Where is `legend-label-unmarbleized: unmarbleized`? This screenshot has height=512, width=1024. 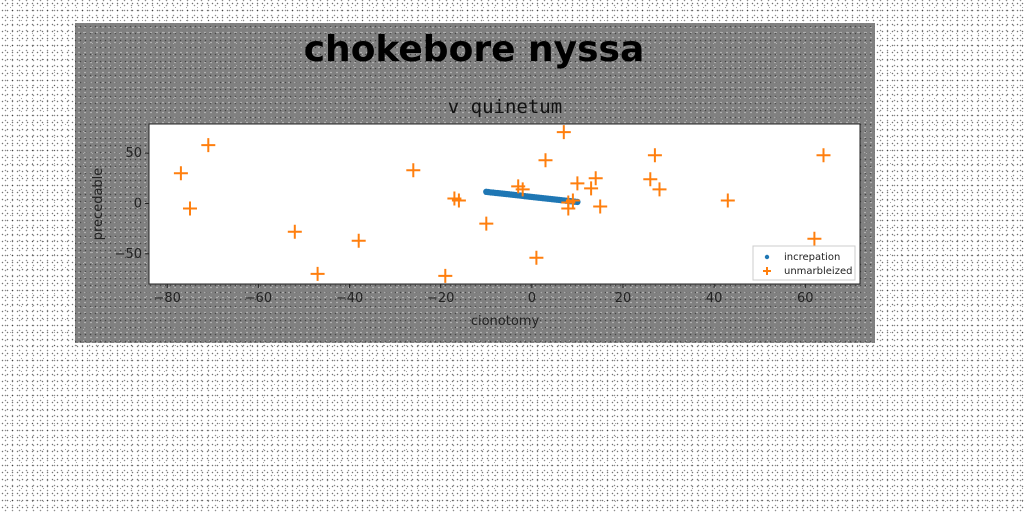 legend-label-unmarbleized: unmarbleized is located at coordinates (818, 271).